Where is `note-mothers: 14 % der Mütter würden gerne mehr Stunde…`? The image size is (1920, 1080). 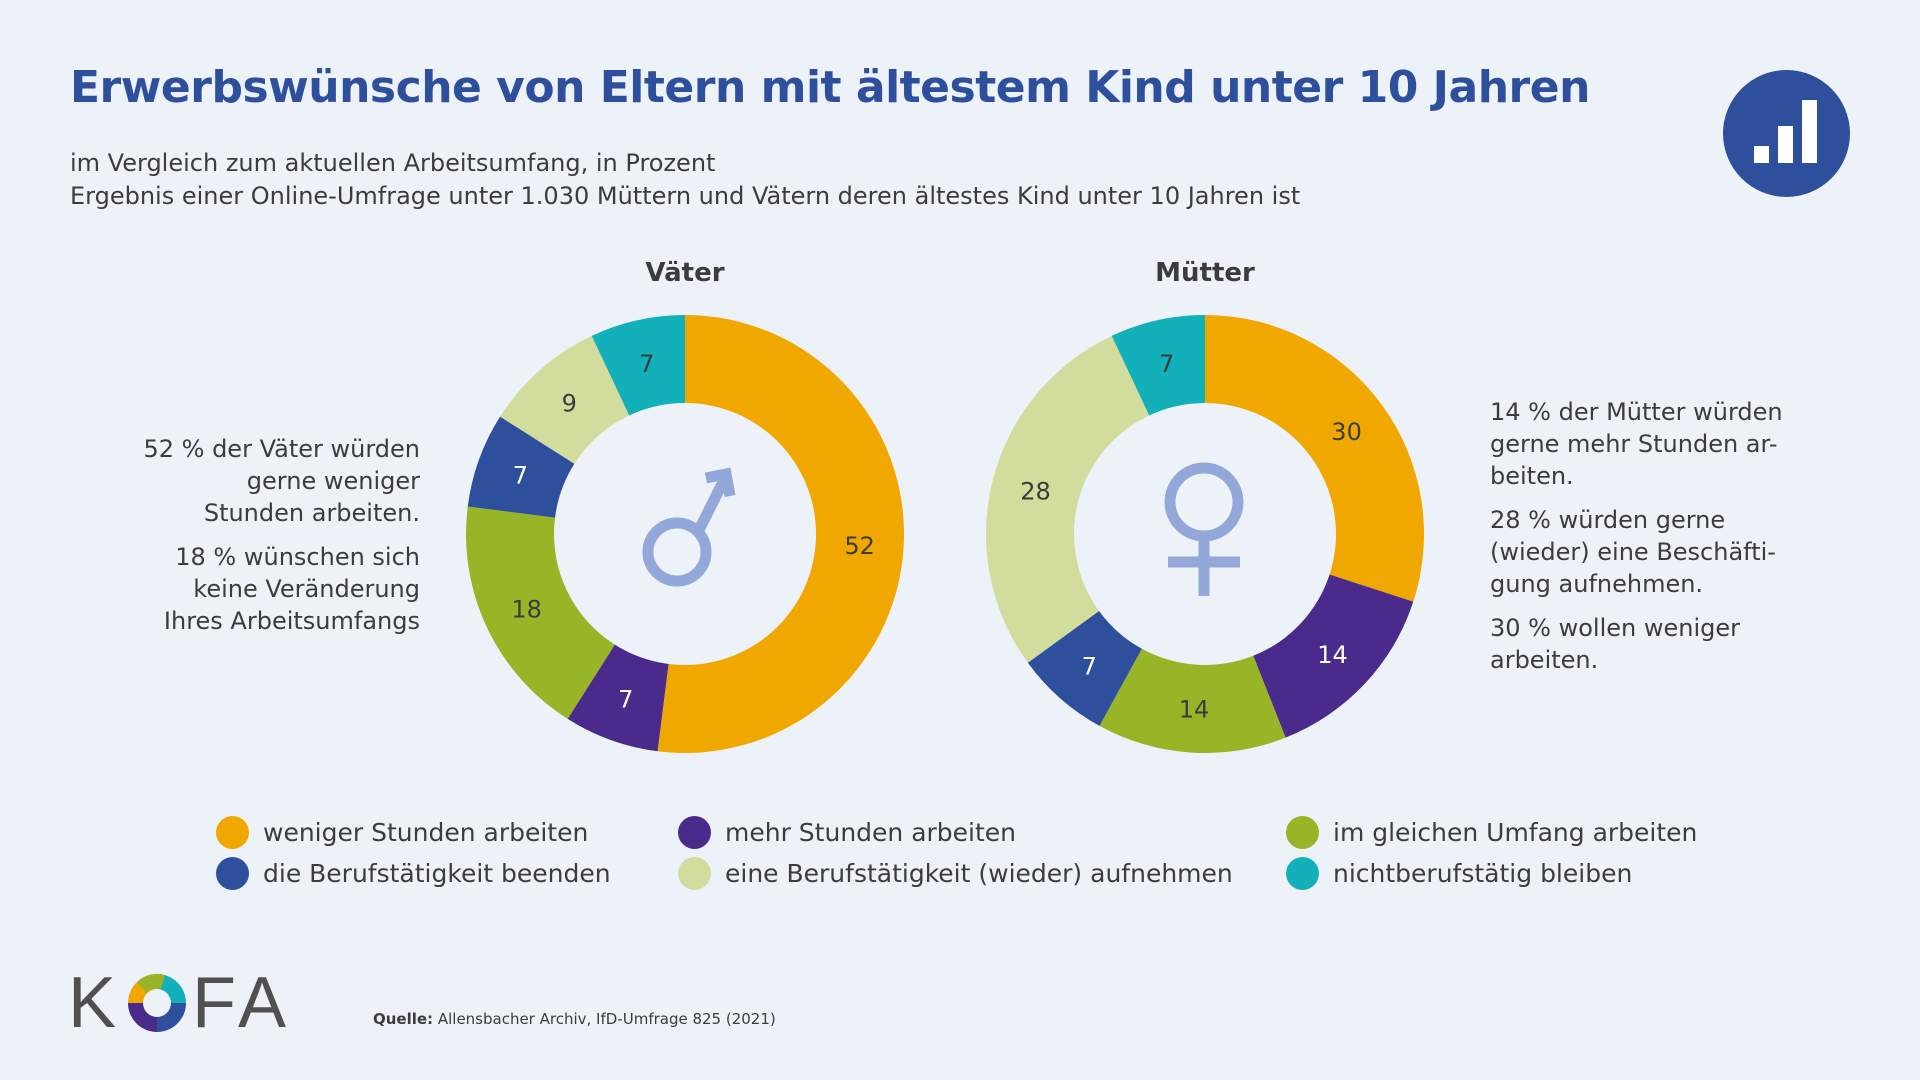 note-mothers: 14 % der Mütter würden gerne mehr Stunde… is located at coordinates (1640, 542).